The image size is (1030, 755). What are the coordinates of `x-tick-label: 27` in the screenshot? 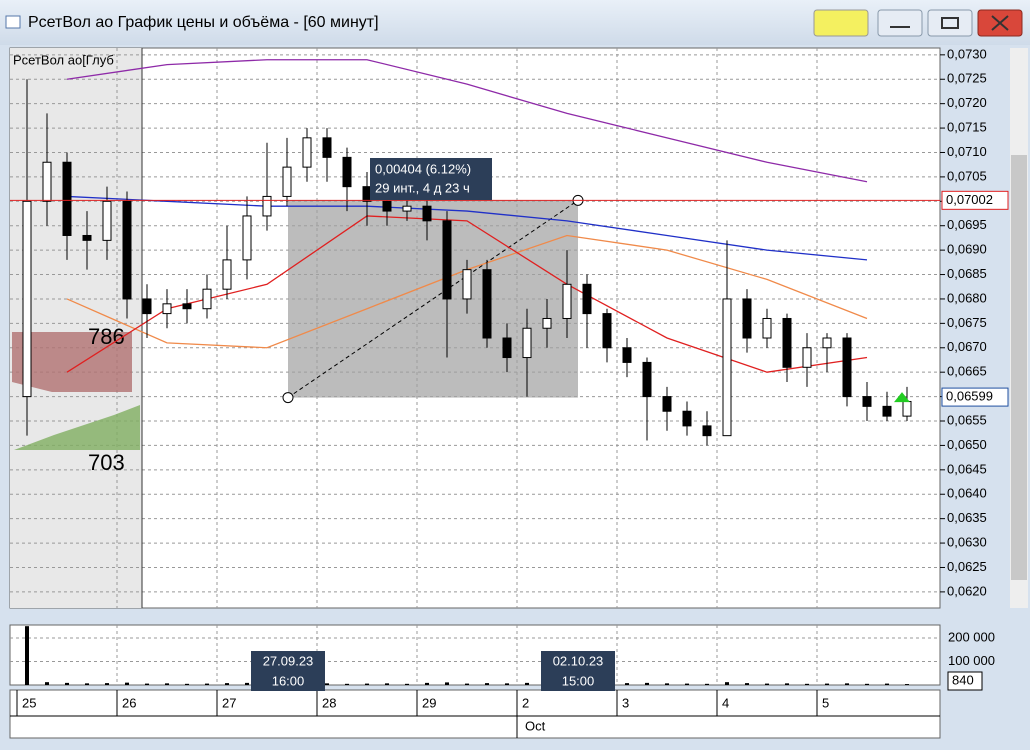 It's located at (229, 702).